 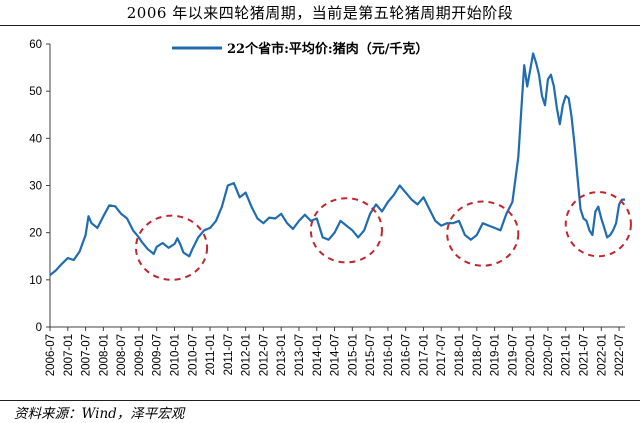 I want to click on y-tick-label: 60, so click(x=35, y=45).